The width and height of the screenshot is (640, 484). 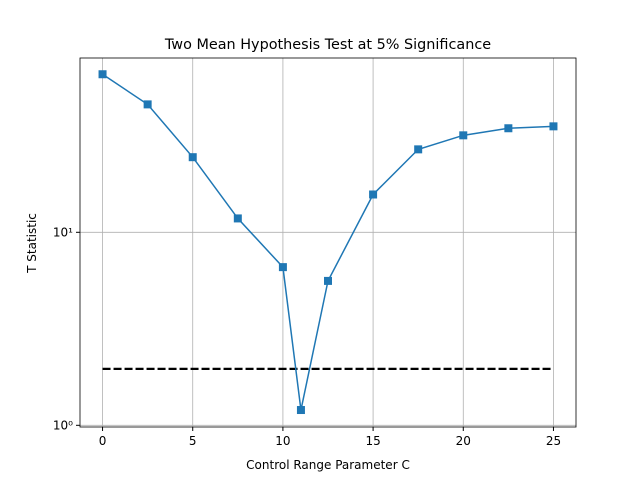 I want to click on x-tick-label: 0, so click(x=103, y=441).